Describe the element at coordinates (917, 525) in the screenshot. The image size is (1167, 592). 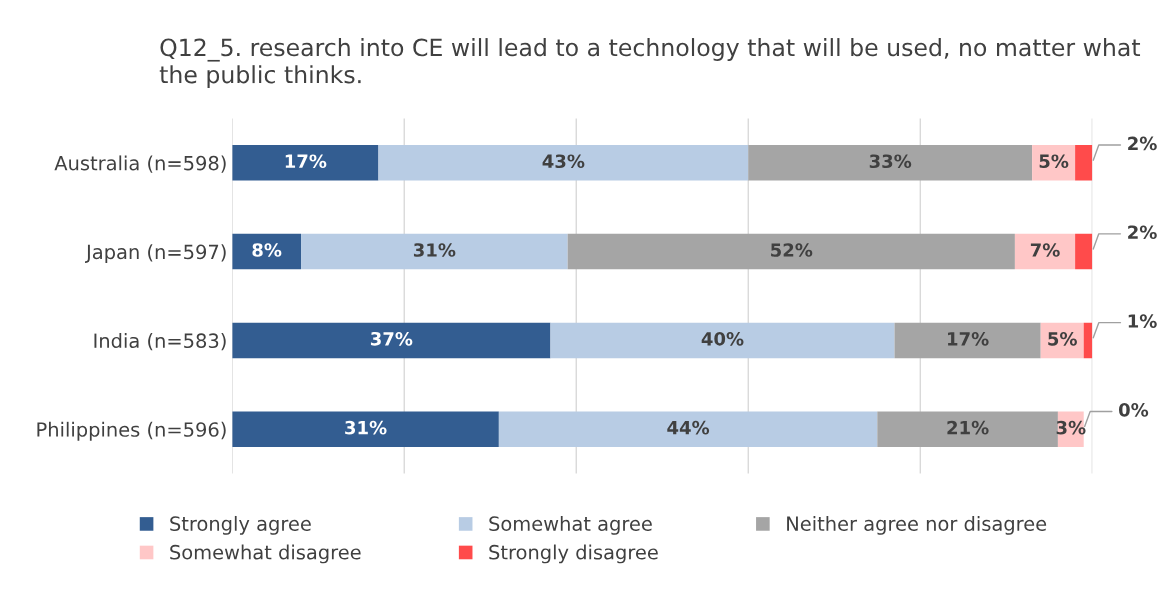
I see `legend-label: Neither agree nor disagree` at that location.